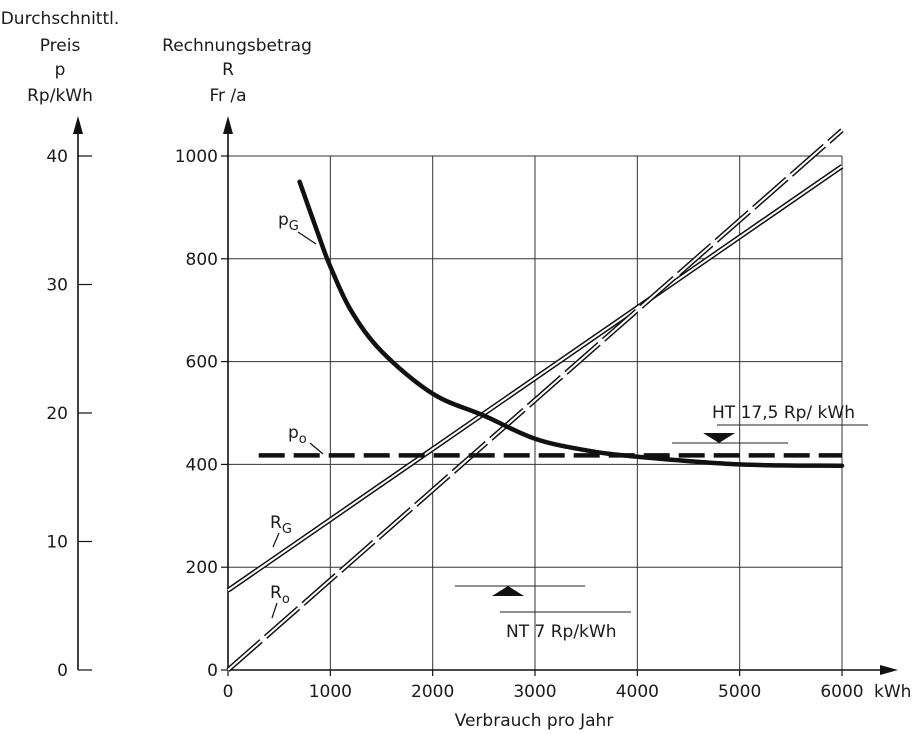  Describe the element at coordinates (508, 591) in the screenshot. I see `nt-arrow-icon` at that location.